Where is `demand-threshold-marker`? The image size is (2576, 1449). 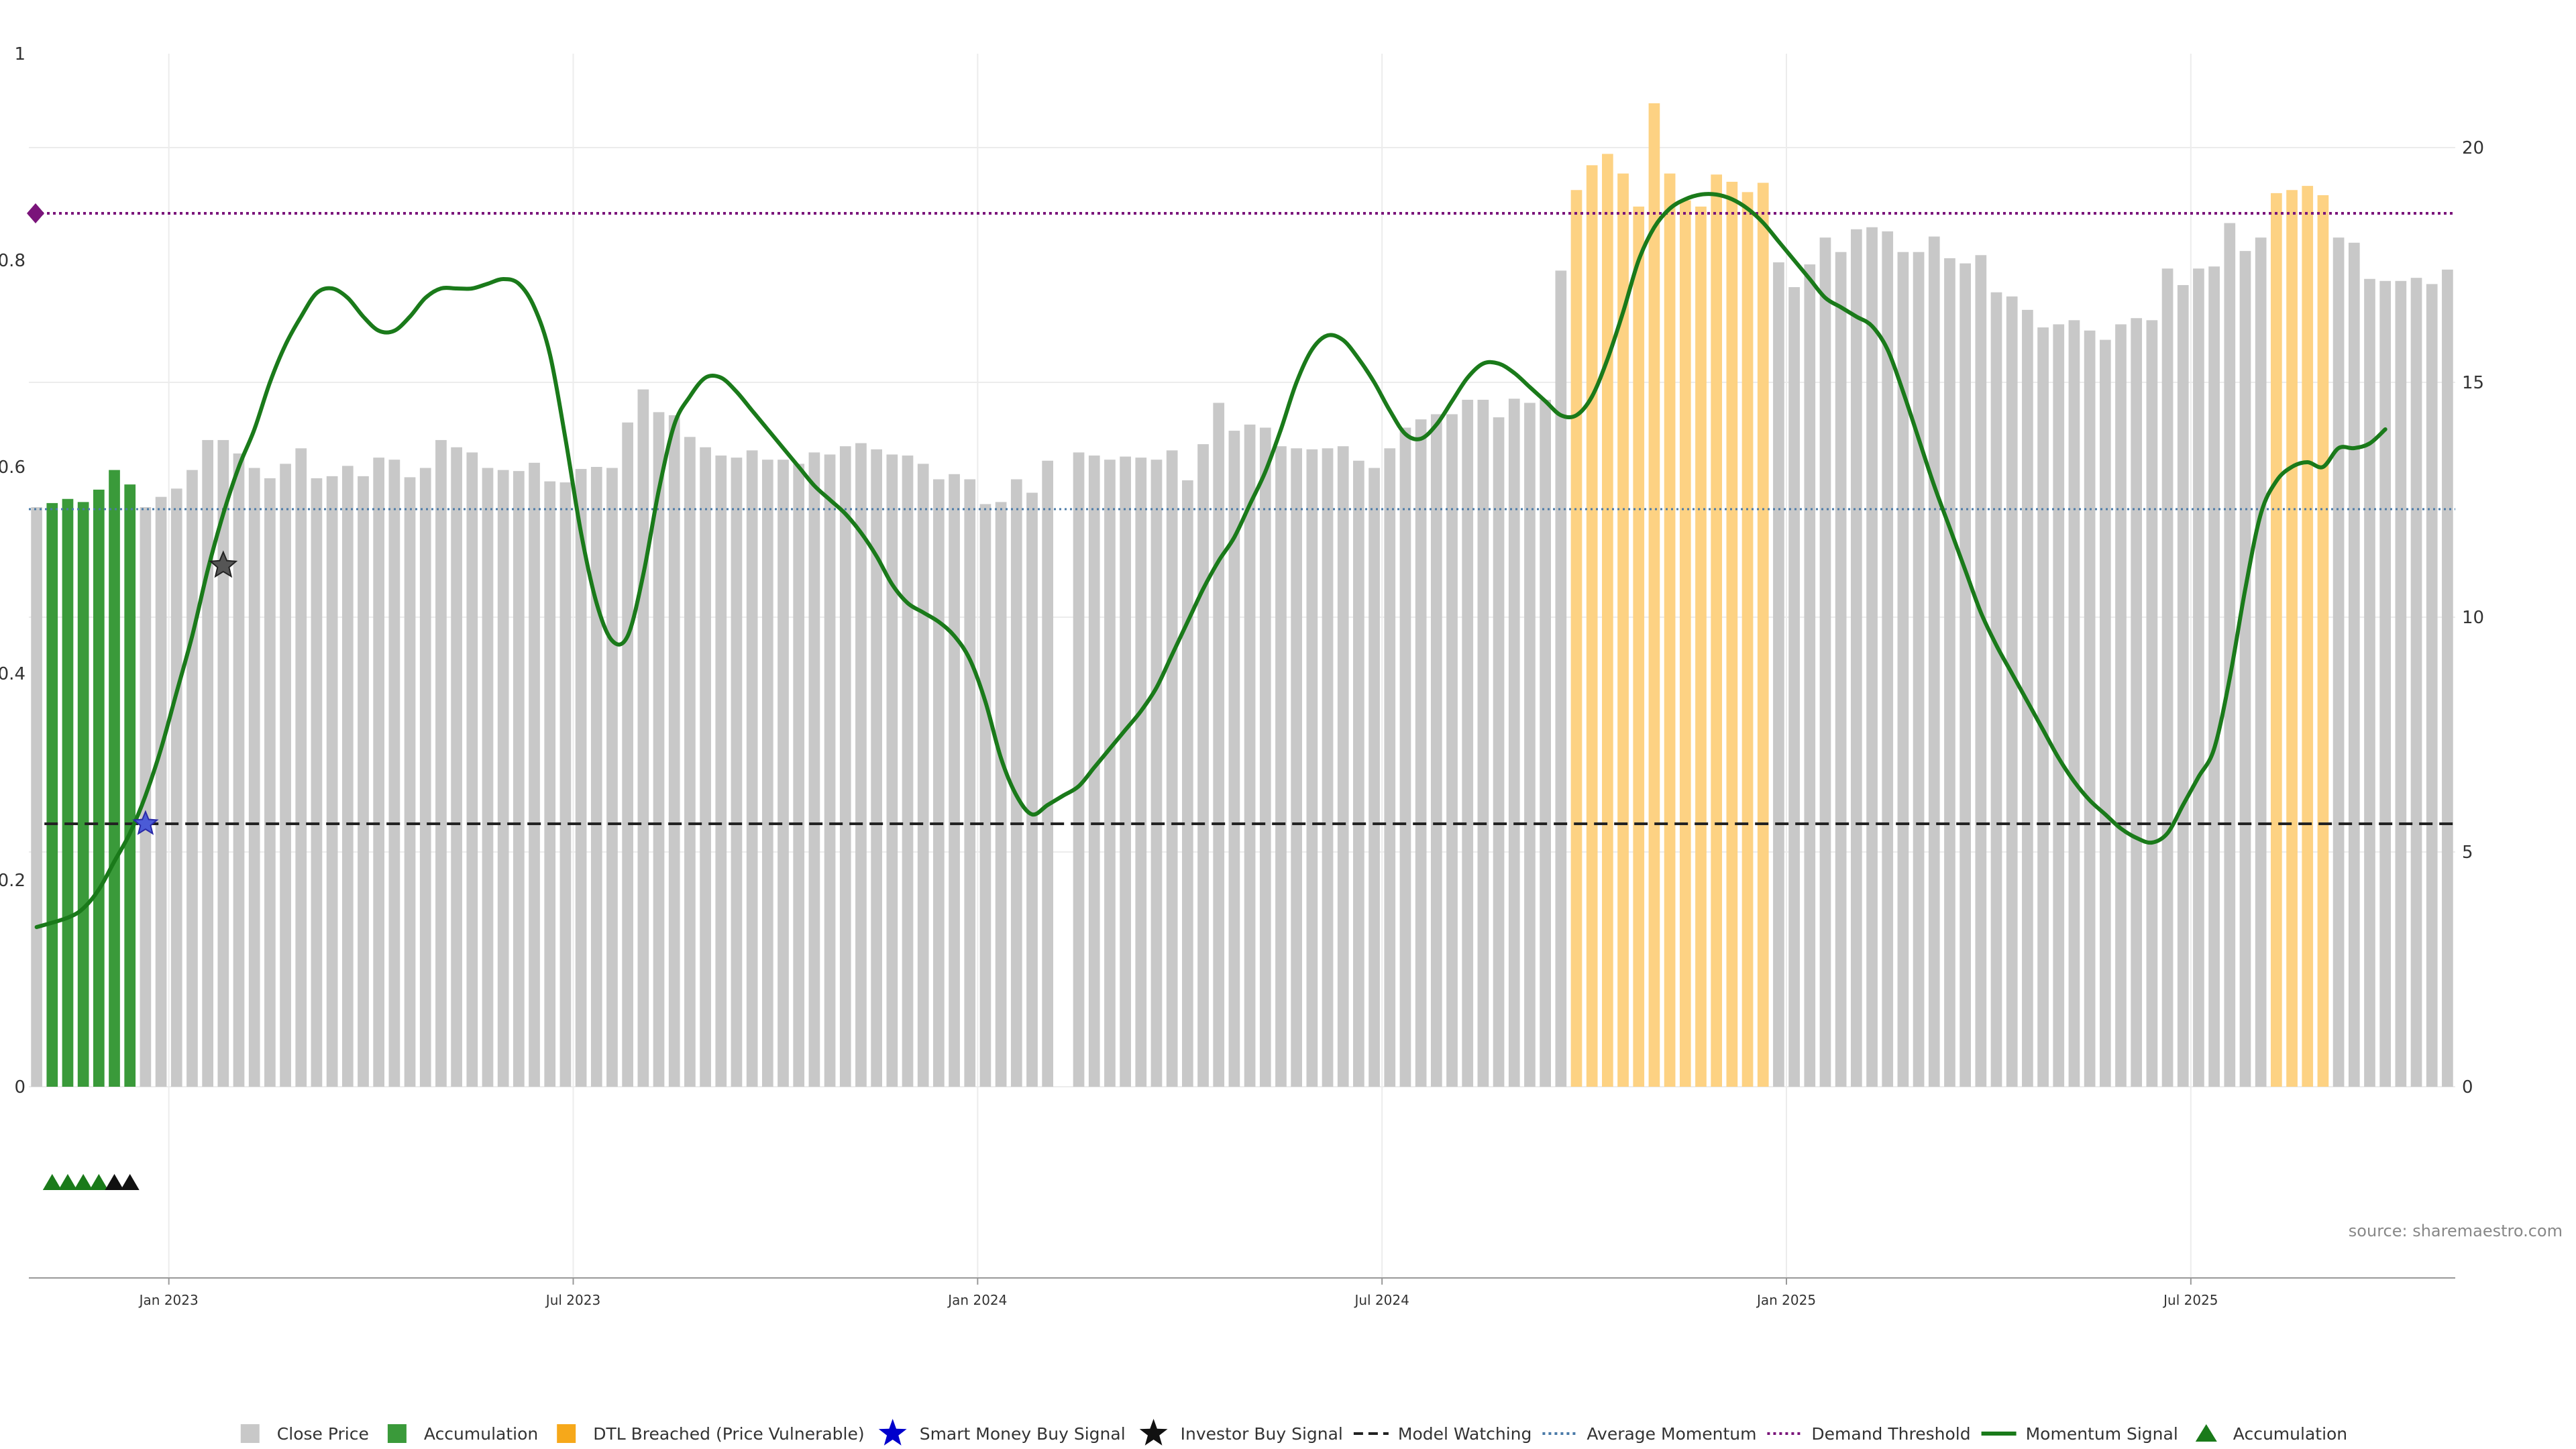 demand-threshold-marker is located at coordinates (35, 213).